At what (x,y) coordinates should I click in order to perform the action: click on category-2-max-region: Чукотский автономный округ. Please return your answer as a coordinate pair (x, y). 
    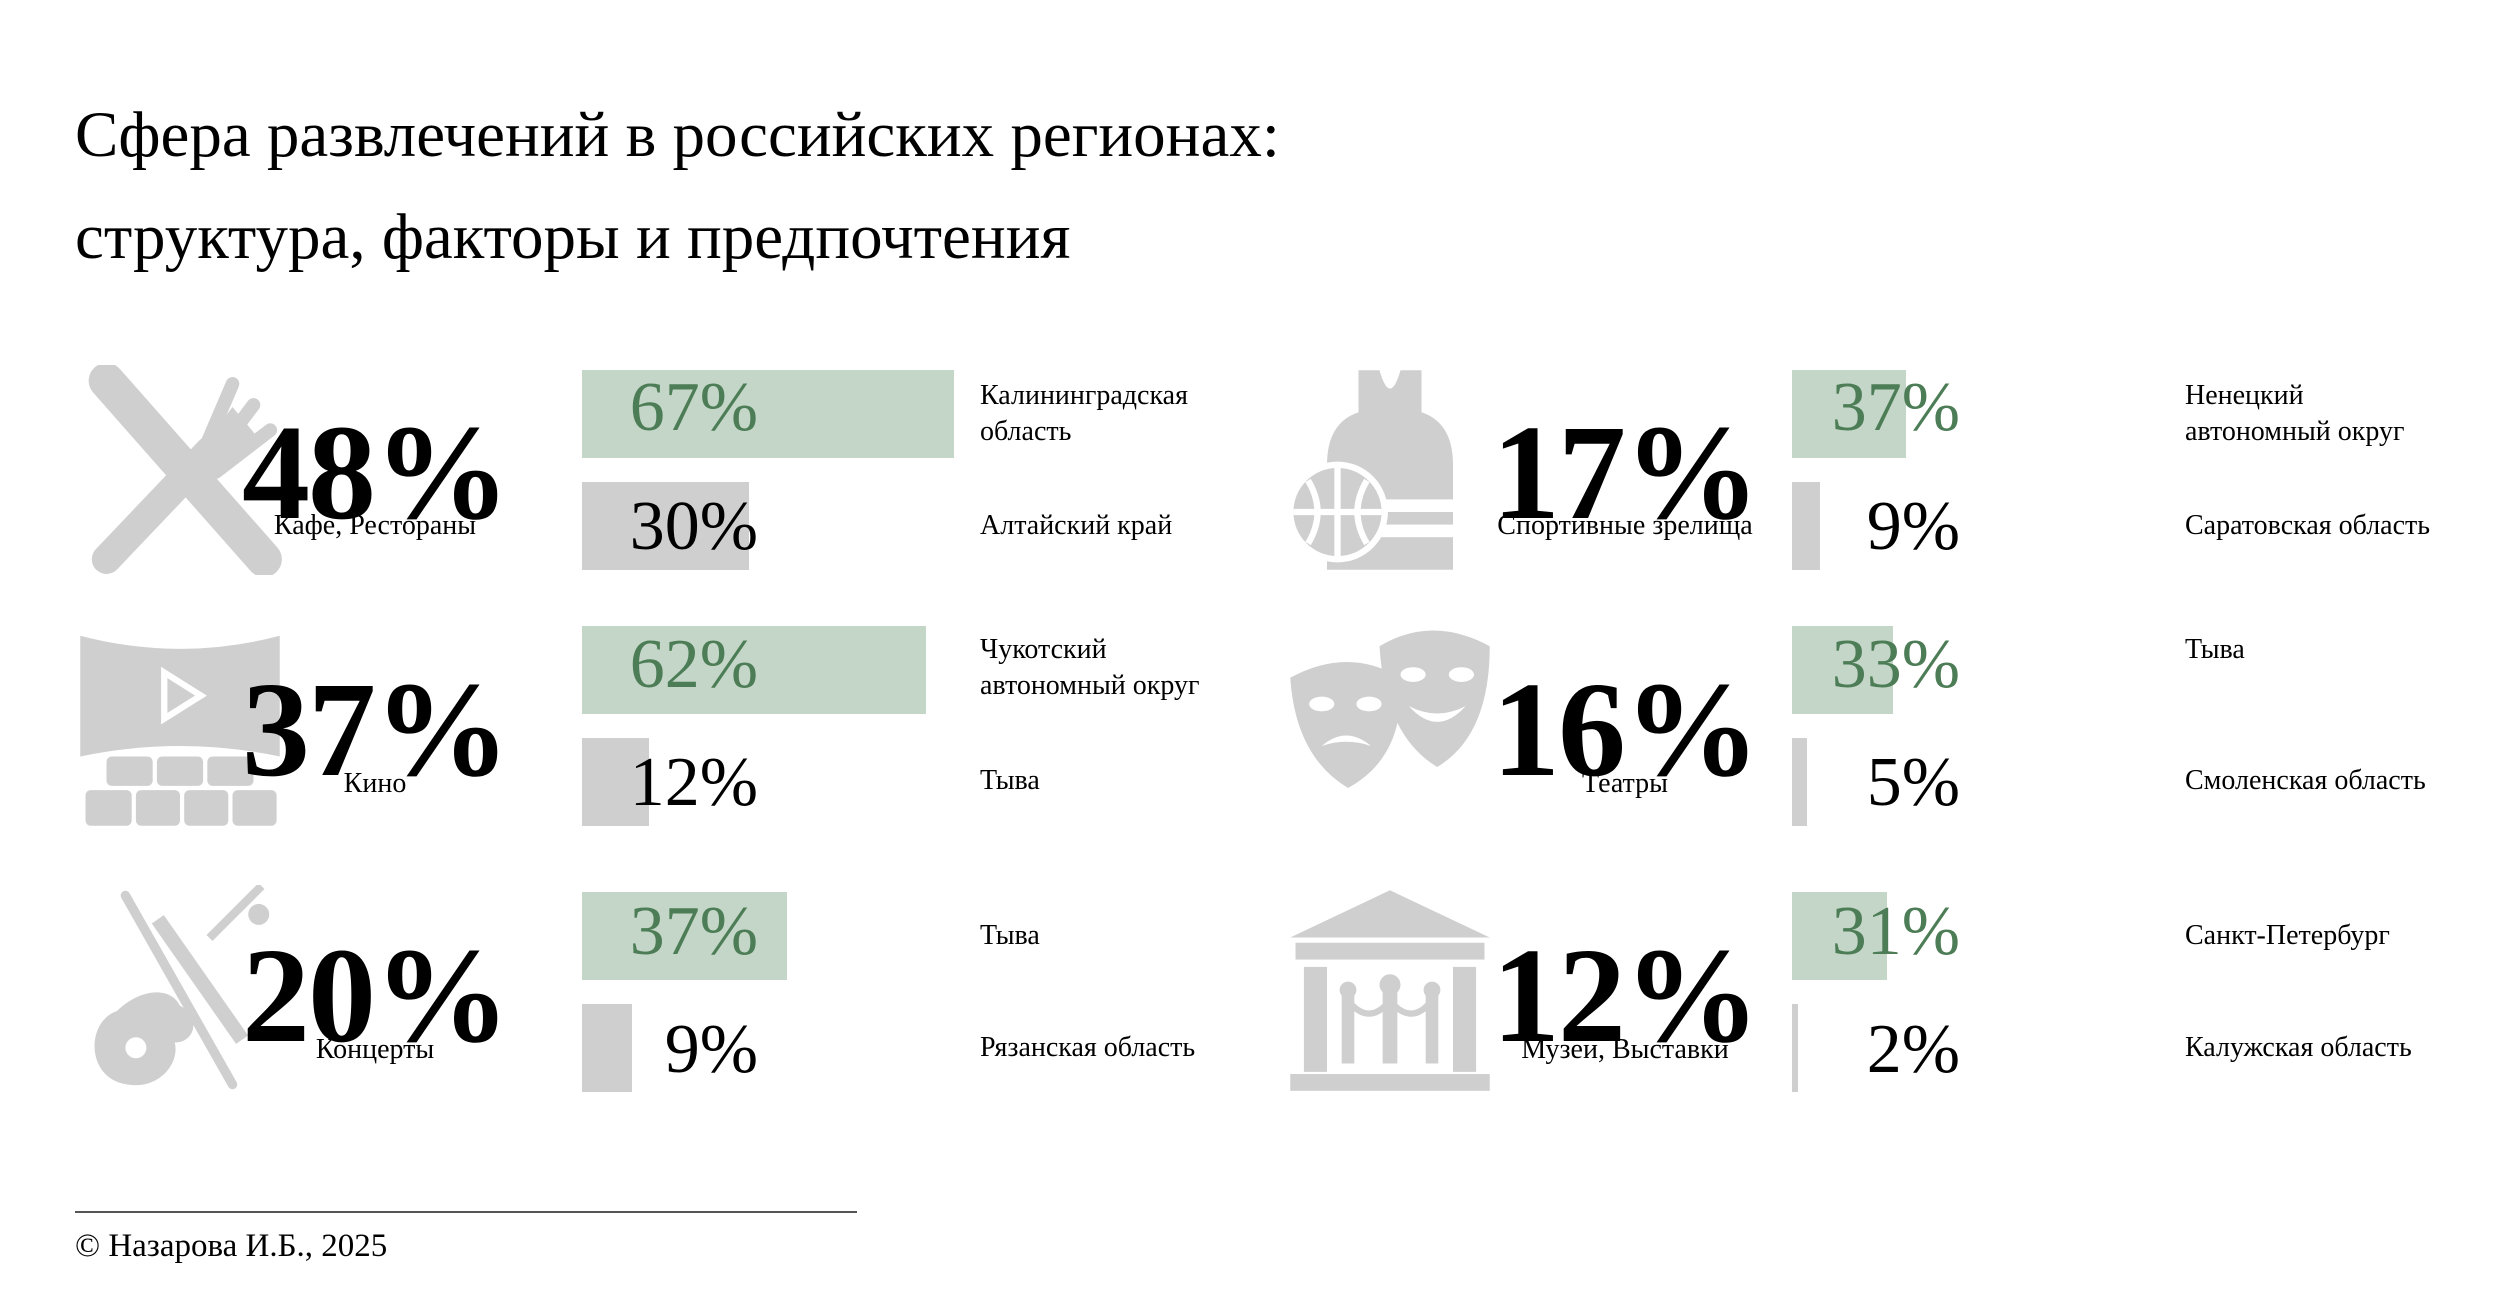
    Looking at the image, I should click on (1090, 667).